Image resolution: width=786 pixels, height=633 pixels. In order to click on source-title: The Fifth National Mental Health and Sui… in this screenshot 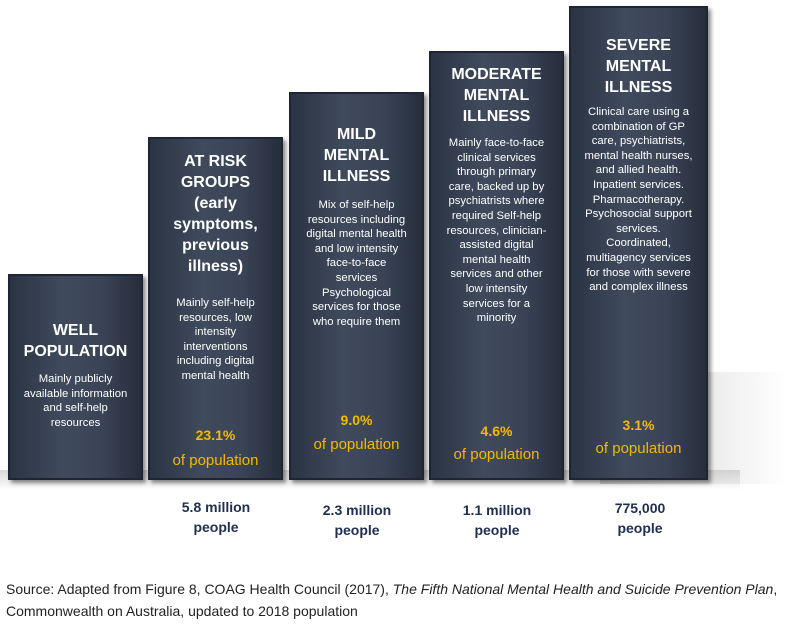, I will do `click(583, 589)`.